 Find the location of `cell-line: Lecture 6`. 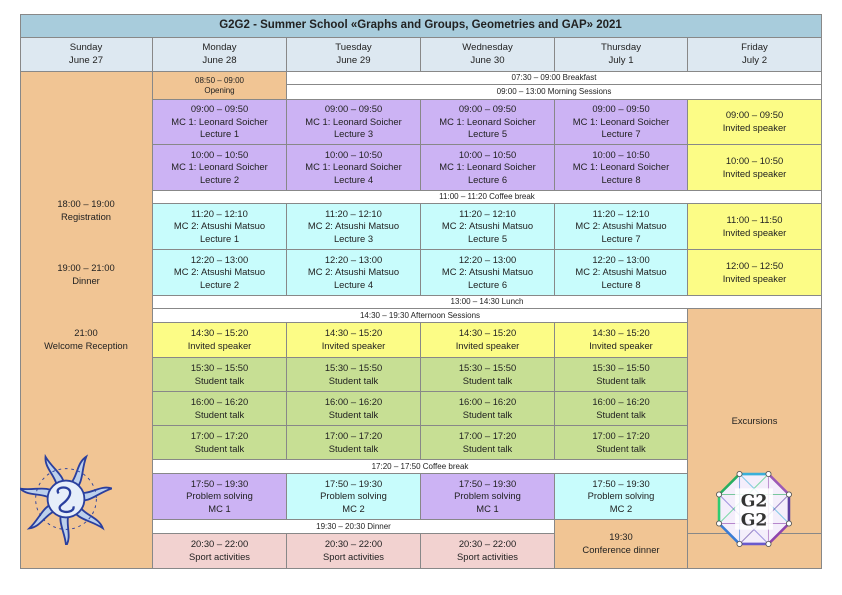

cell-line: Lecture 6 is located at coordinates (487, 179).